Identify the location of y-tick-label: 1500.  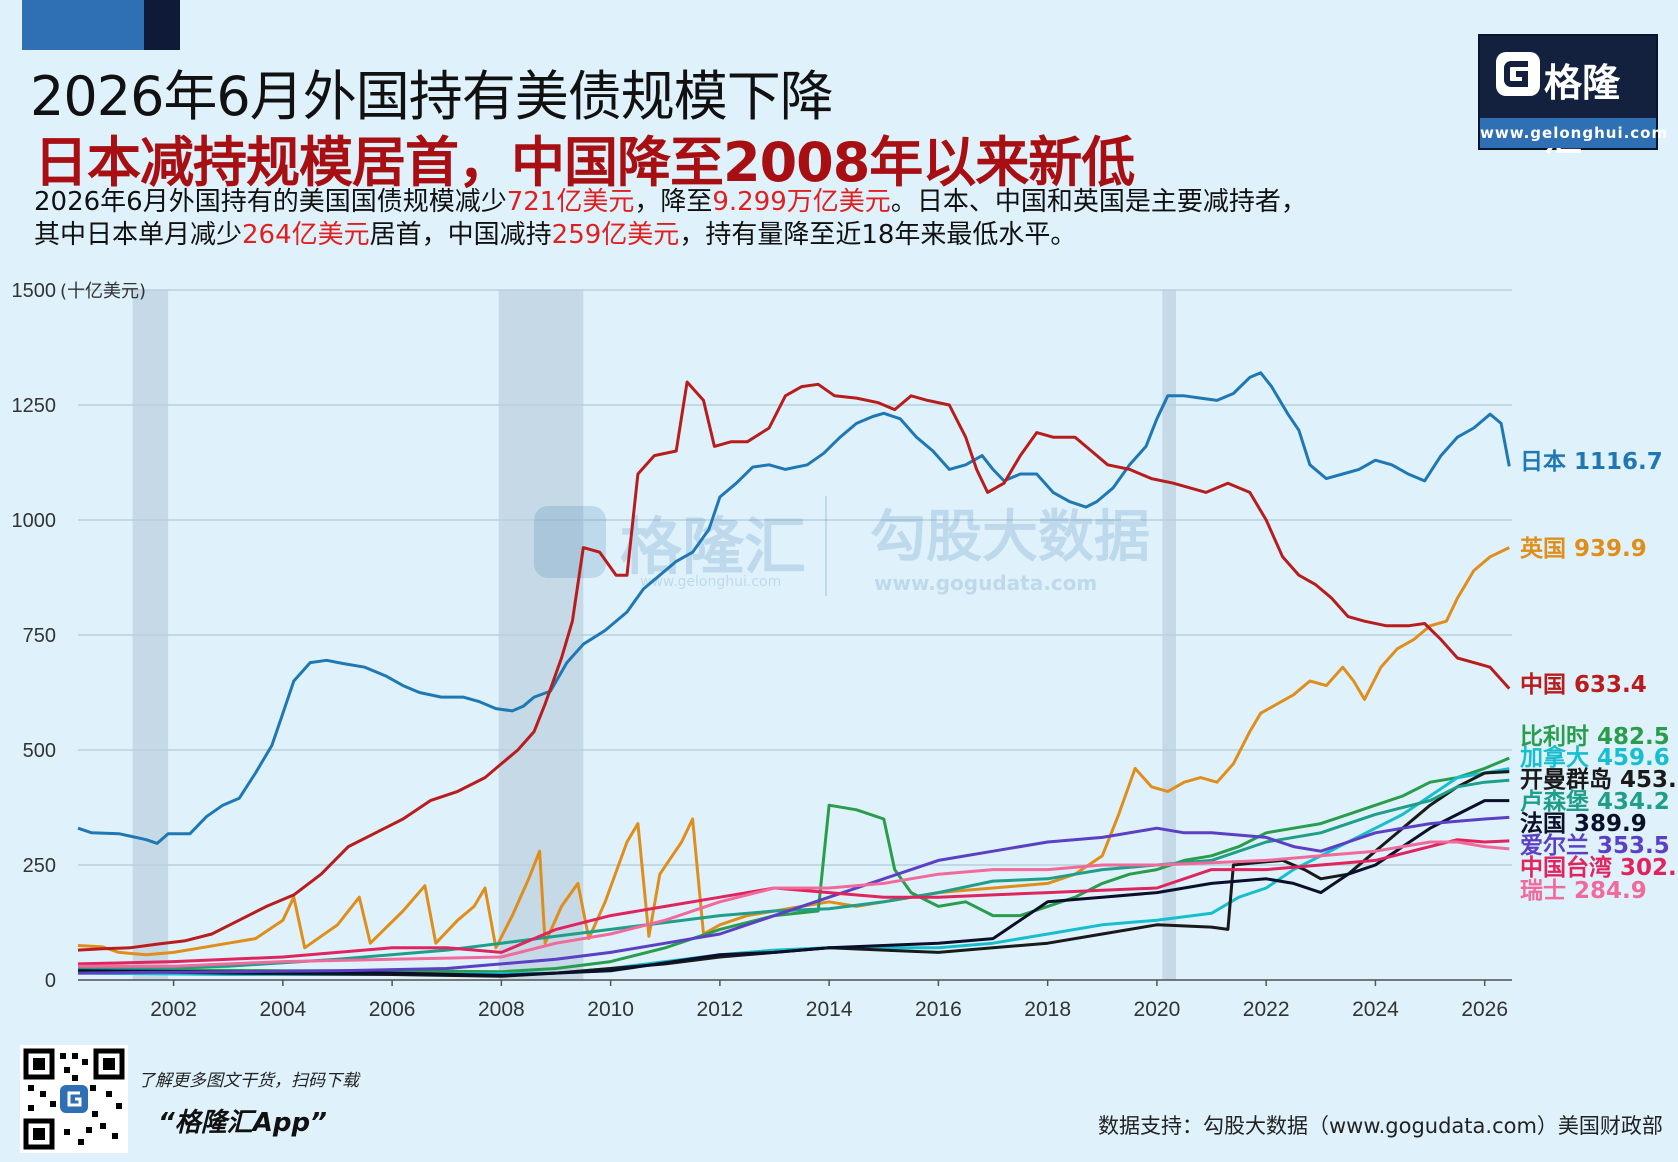
(34, 291).